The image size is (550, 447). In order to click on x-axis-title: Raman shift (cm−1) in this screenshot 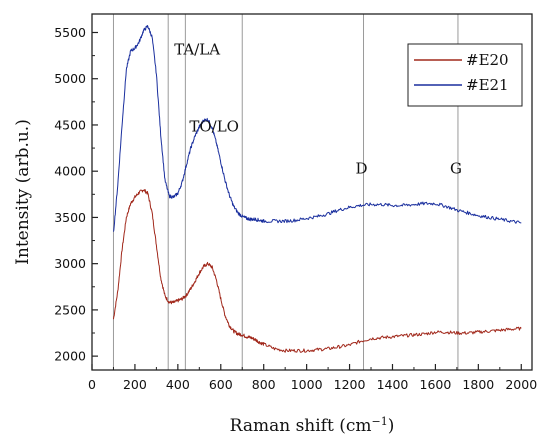, I will do `click(312, 425)`.